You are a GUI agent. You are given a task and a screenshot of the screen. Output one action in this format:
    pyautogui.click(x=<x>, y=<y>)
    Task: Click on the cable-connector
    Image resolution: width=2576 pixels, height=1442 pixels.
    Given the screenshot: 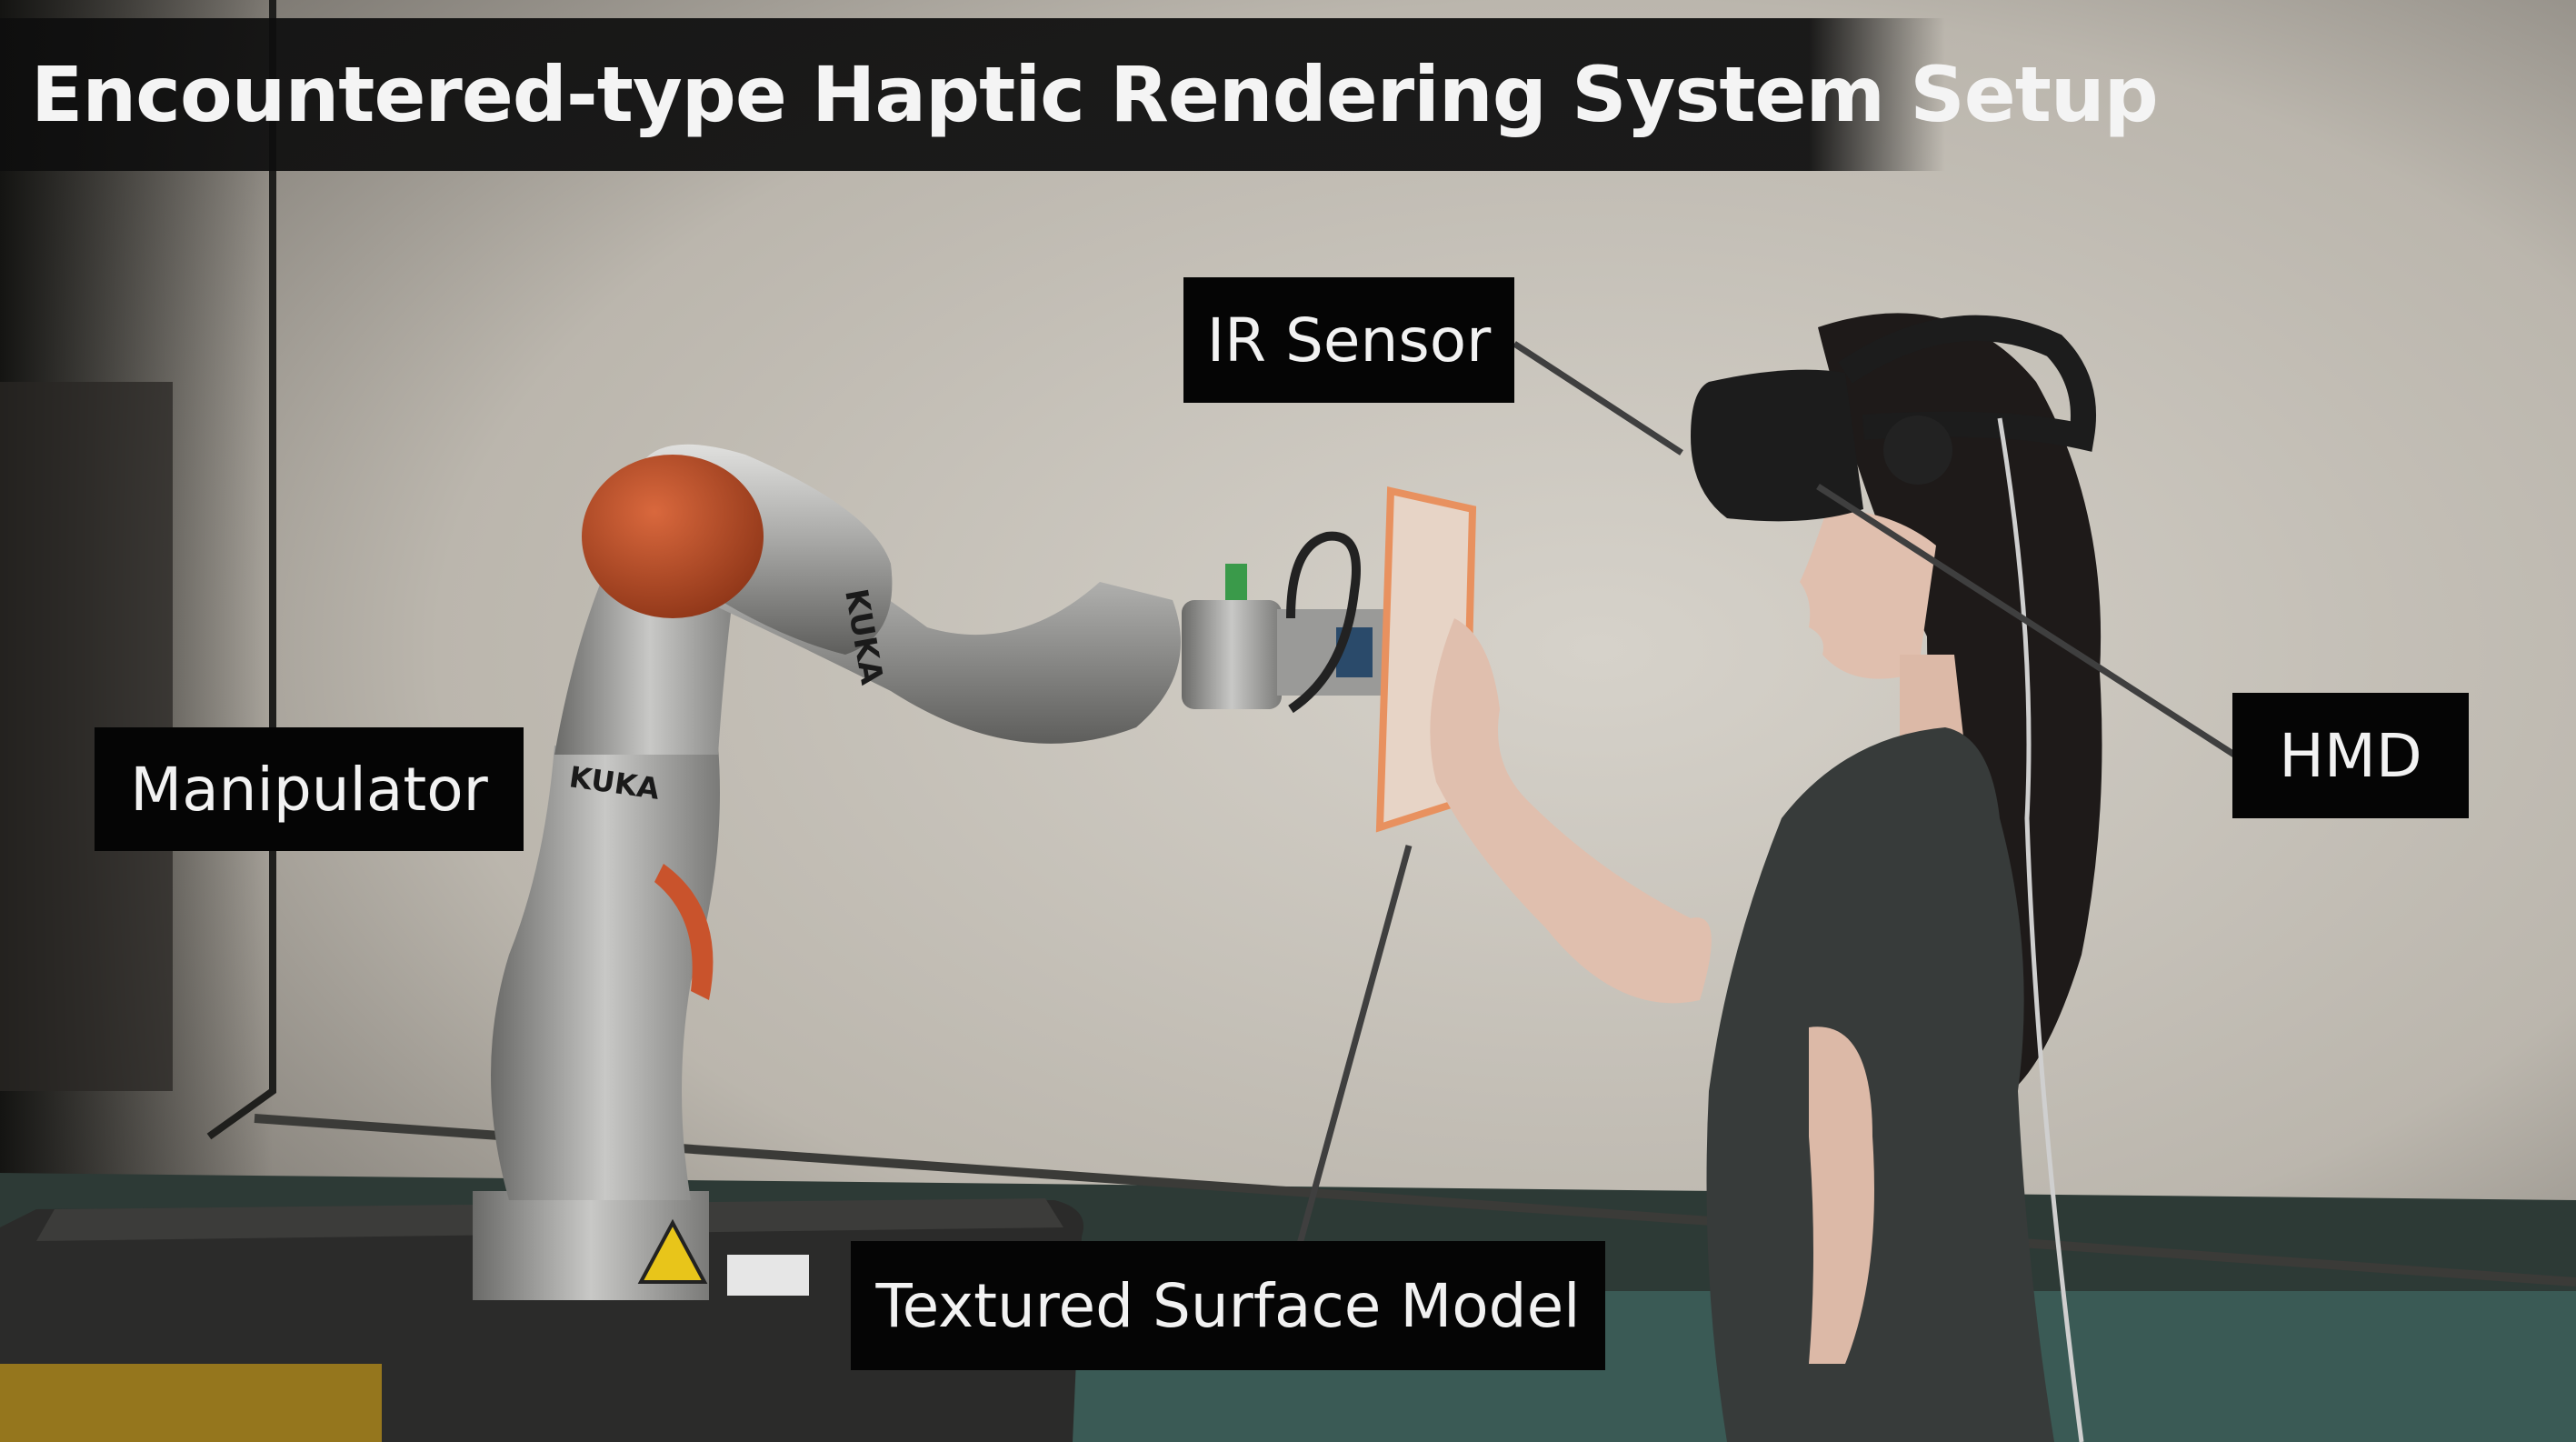 What is the action you would take?
    pyautogui.click(x=1236, y=582)
    